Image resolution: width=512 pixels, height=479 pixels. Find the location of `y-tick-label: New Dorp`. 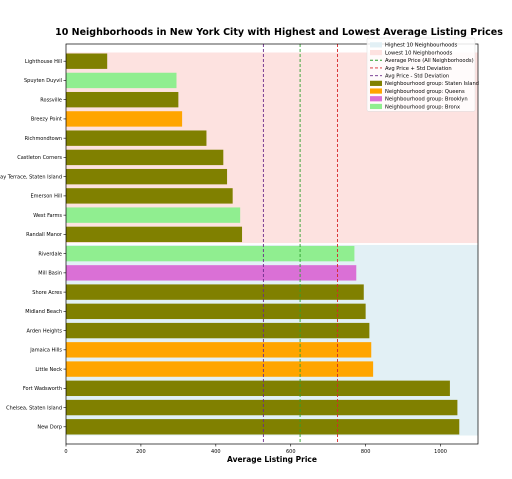

y-tick-label: New Dorp is located at coordinates (49, 428).